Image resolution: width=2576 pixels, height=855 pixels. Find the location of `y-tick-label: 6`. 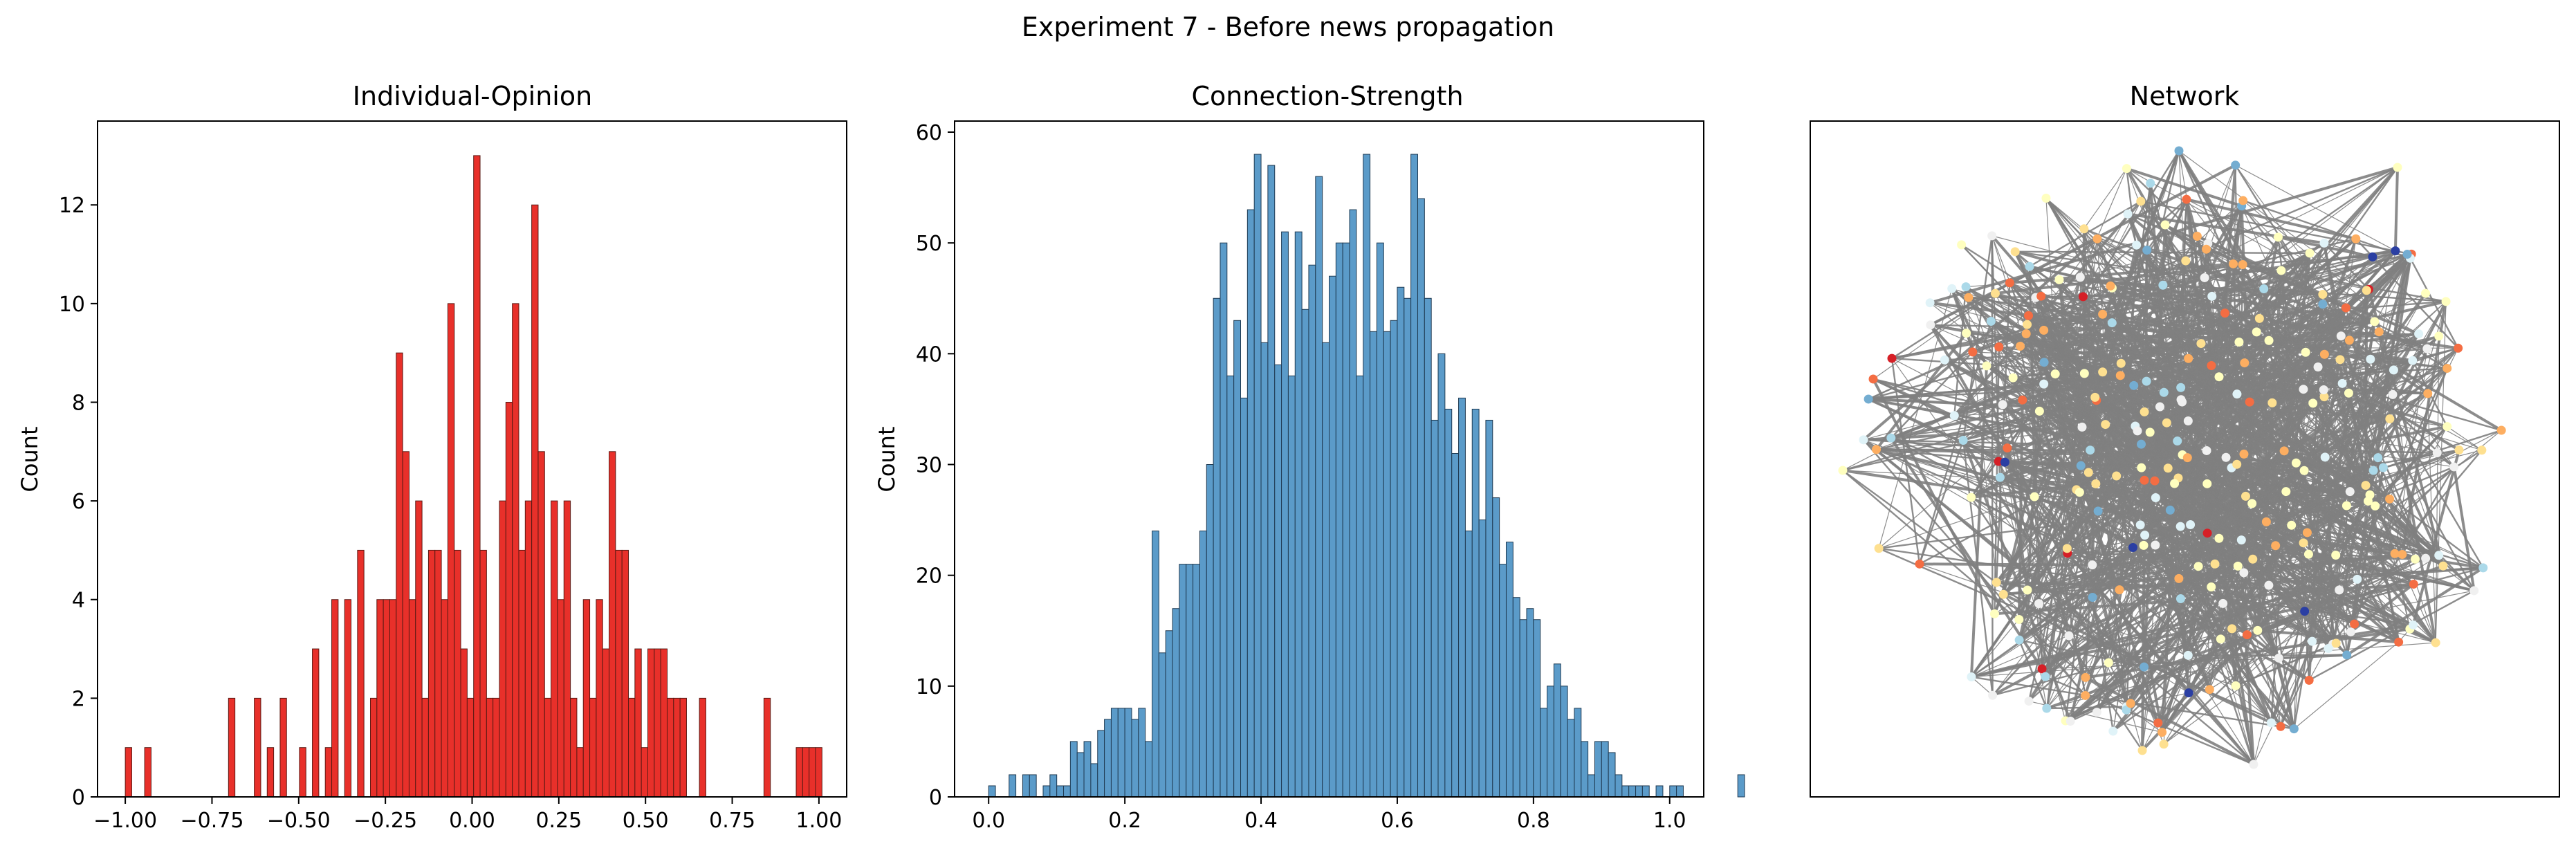

y-tick-label: 6 is located at coordinates (78, 502).